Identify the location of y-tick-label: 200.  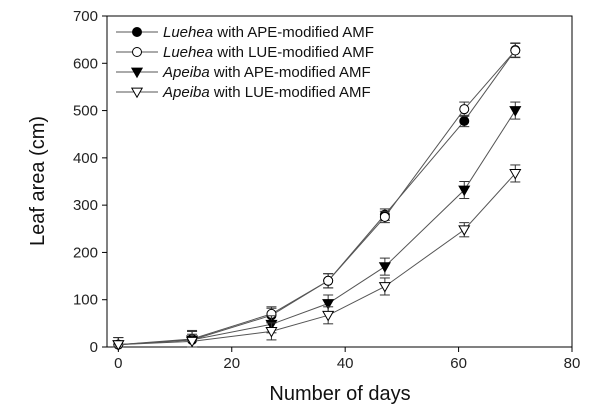
(85, 252).